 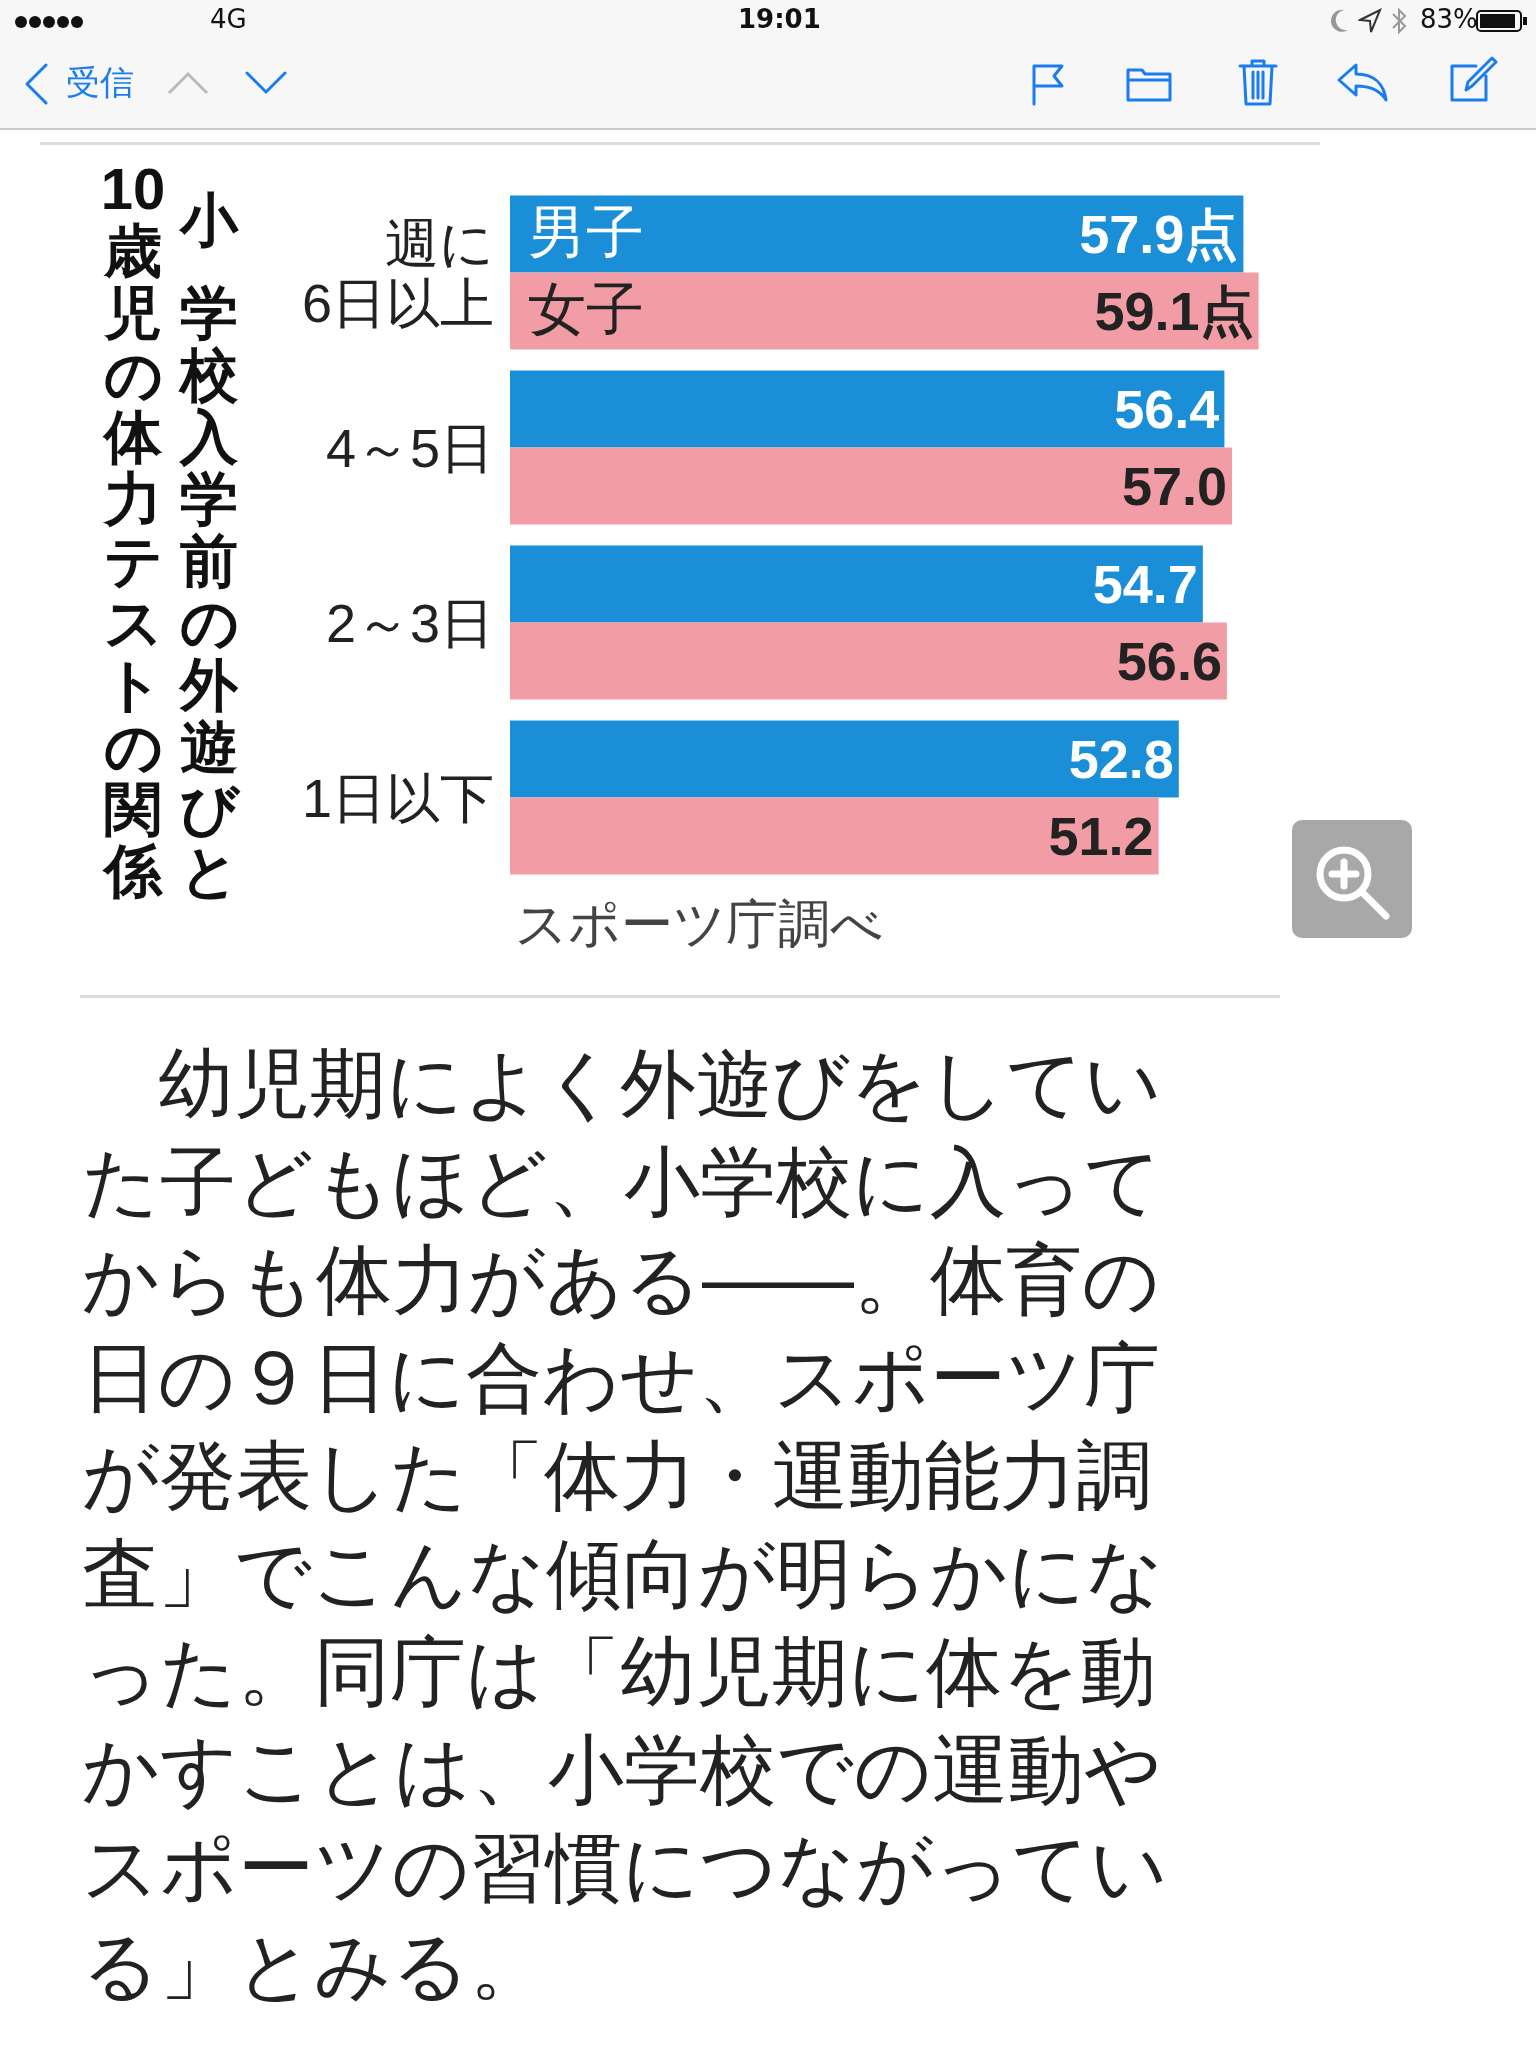 What do you see at coordinates (1169, 661) in the screenshot?
I see `data-label: 56.6` at bounding box center [1169, 661].